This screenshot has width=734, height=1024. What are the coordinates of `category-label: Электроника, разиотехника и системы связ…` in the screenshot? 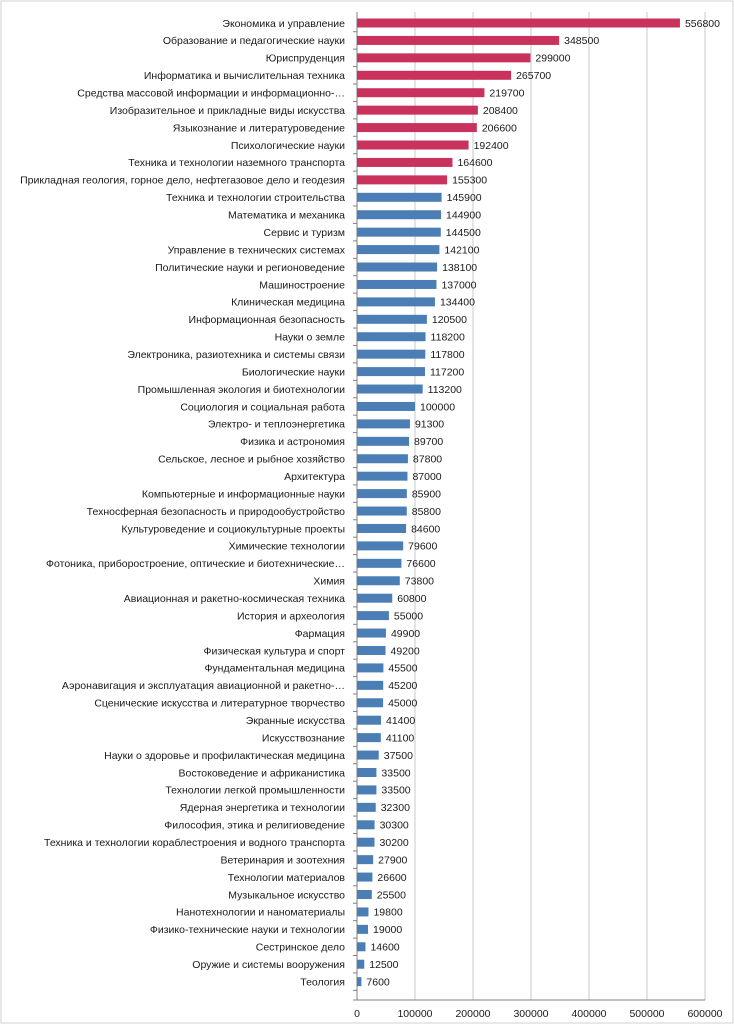 It's located at (236, 355).